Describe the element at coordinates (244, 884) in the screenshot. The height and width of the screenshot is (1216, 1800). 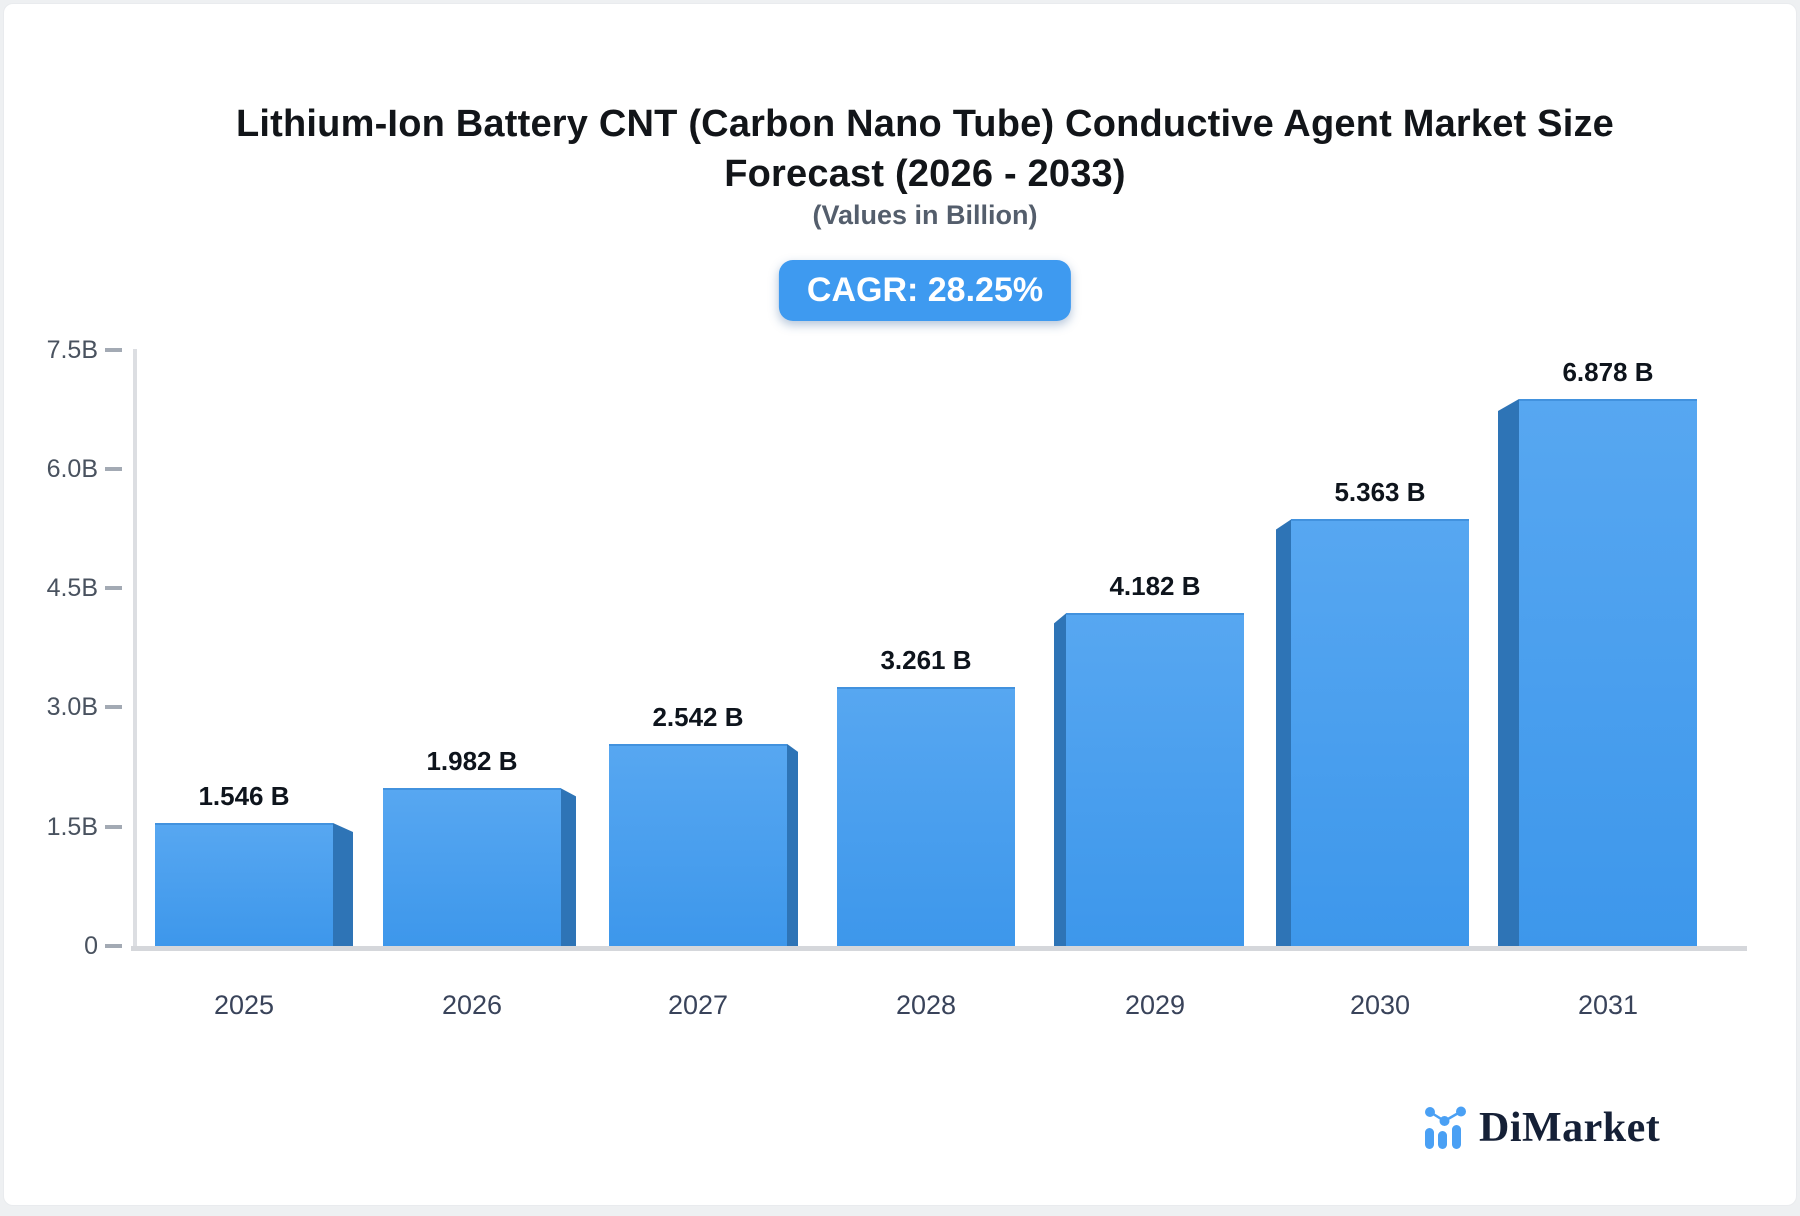
I see `bar-2025` at that location.